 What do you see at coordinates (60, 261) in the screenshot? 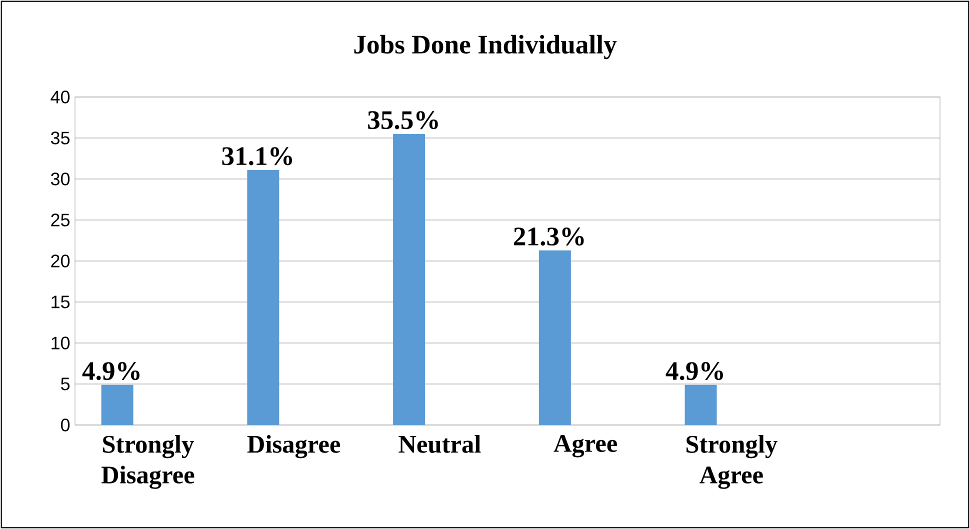
I see `y-tick-label: 20` at bounding box center [60, 261].